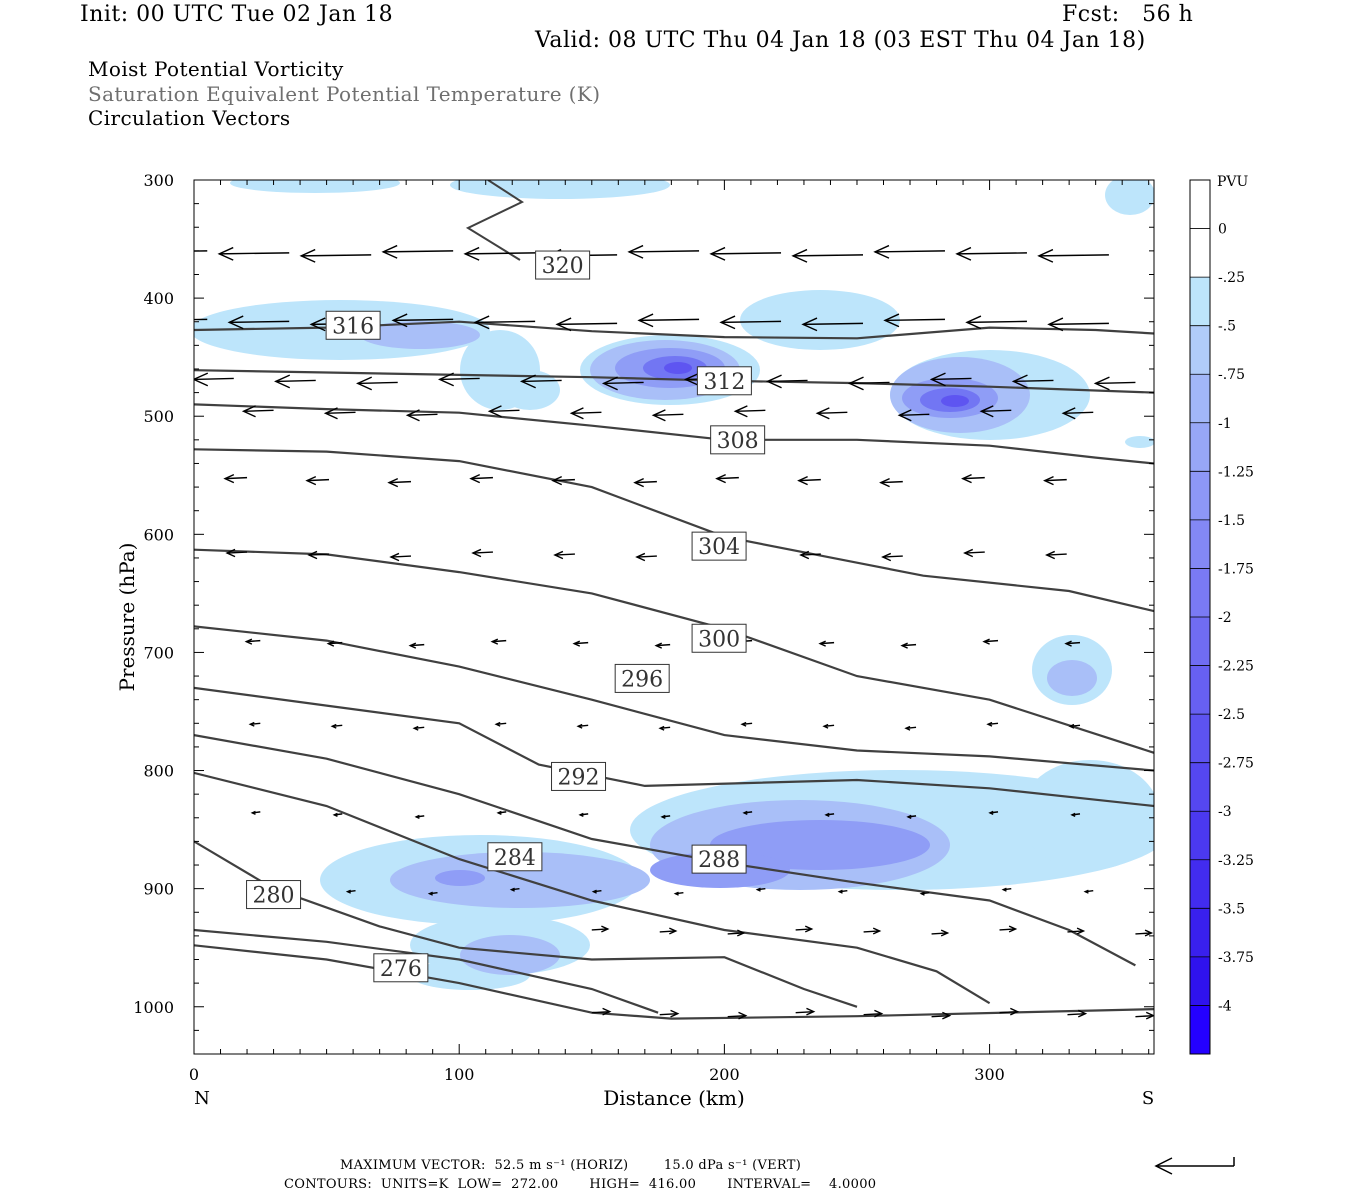  Describe the element at coordinates (1227, 327) in the screenshot. I see `colorbar-label: -.5` at that location.